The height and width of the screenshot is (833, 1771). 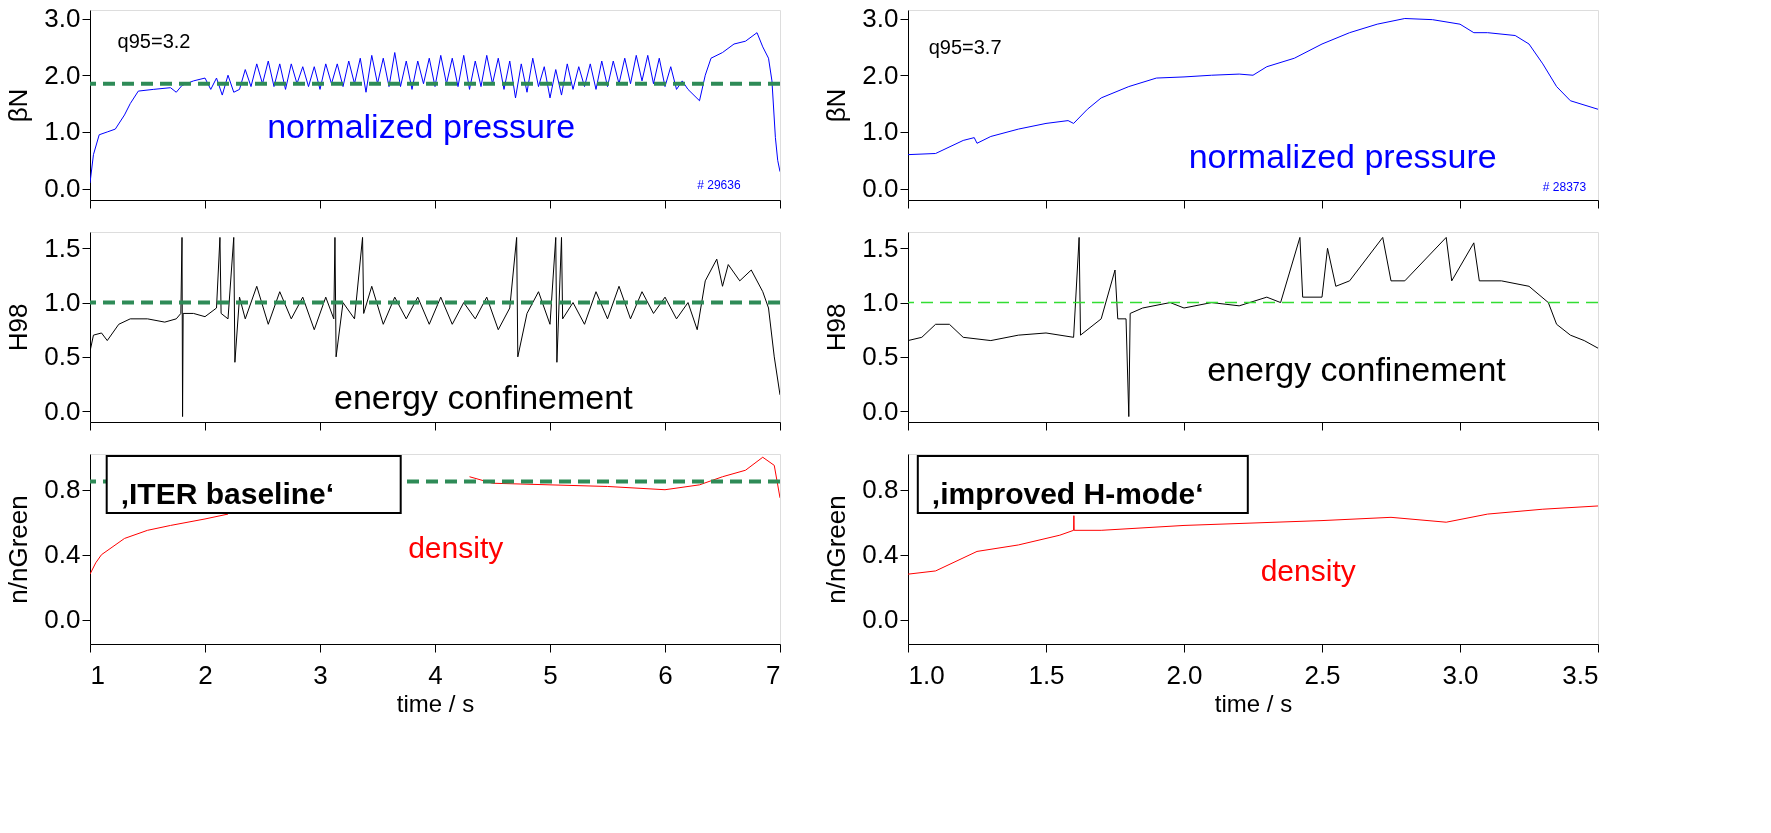 What do you see at coordinates (1564, 186) in the screenshot?
I see `annotation: # 28373` at bounding box center [1564, 186].